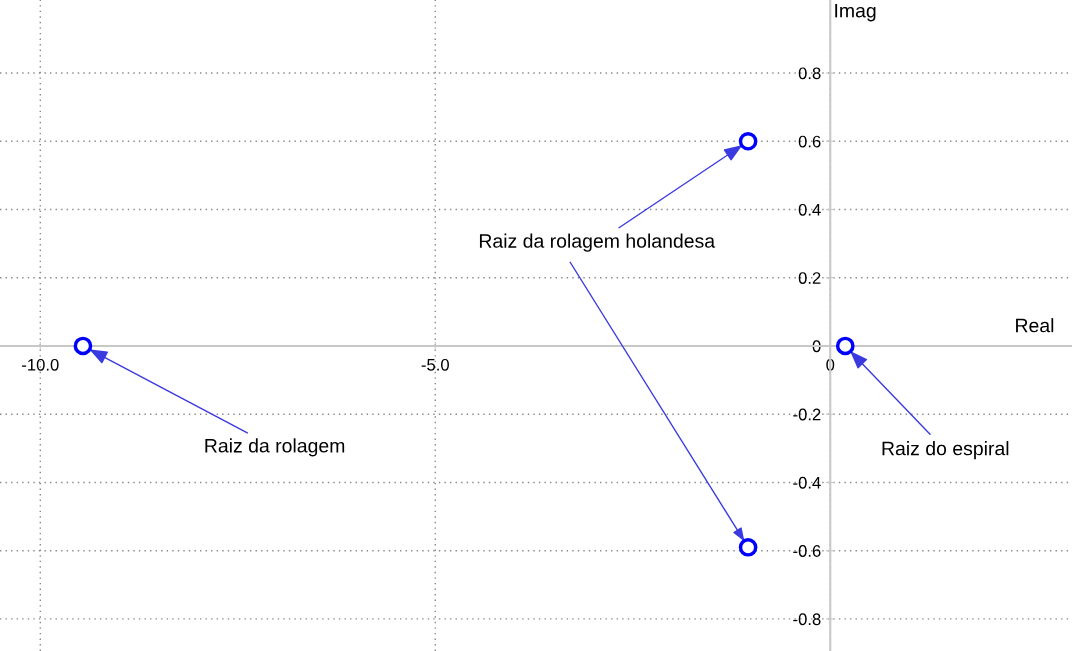 This screenshot has height=651, width=1072. What do you see at coordinates (855, 12) in the screenshot?
I see `y-axis-title: Imag` at bounding box center [855, 12].